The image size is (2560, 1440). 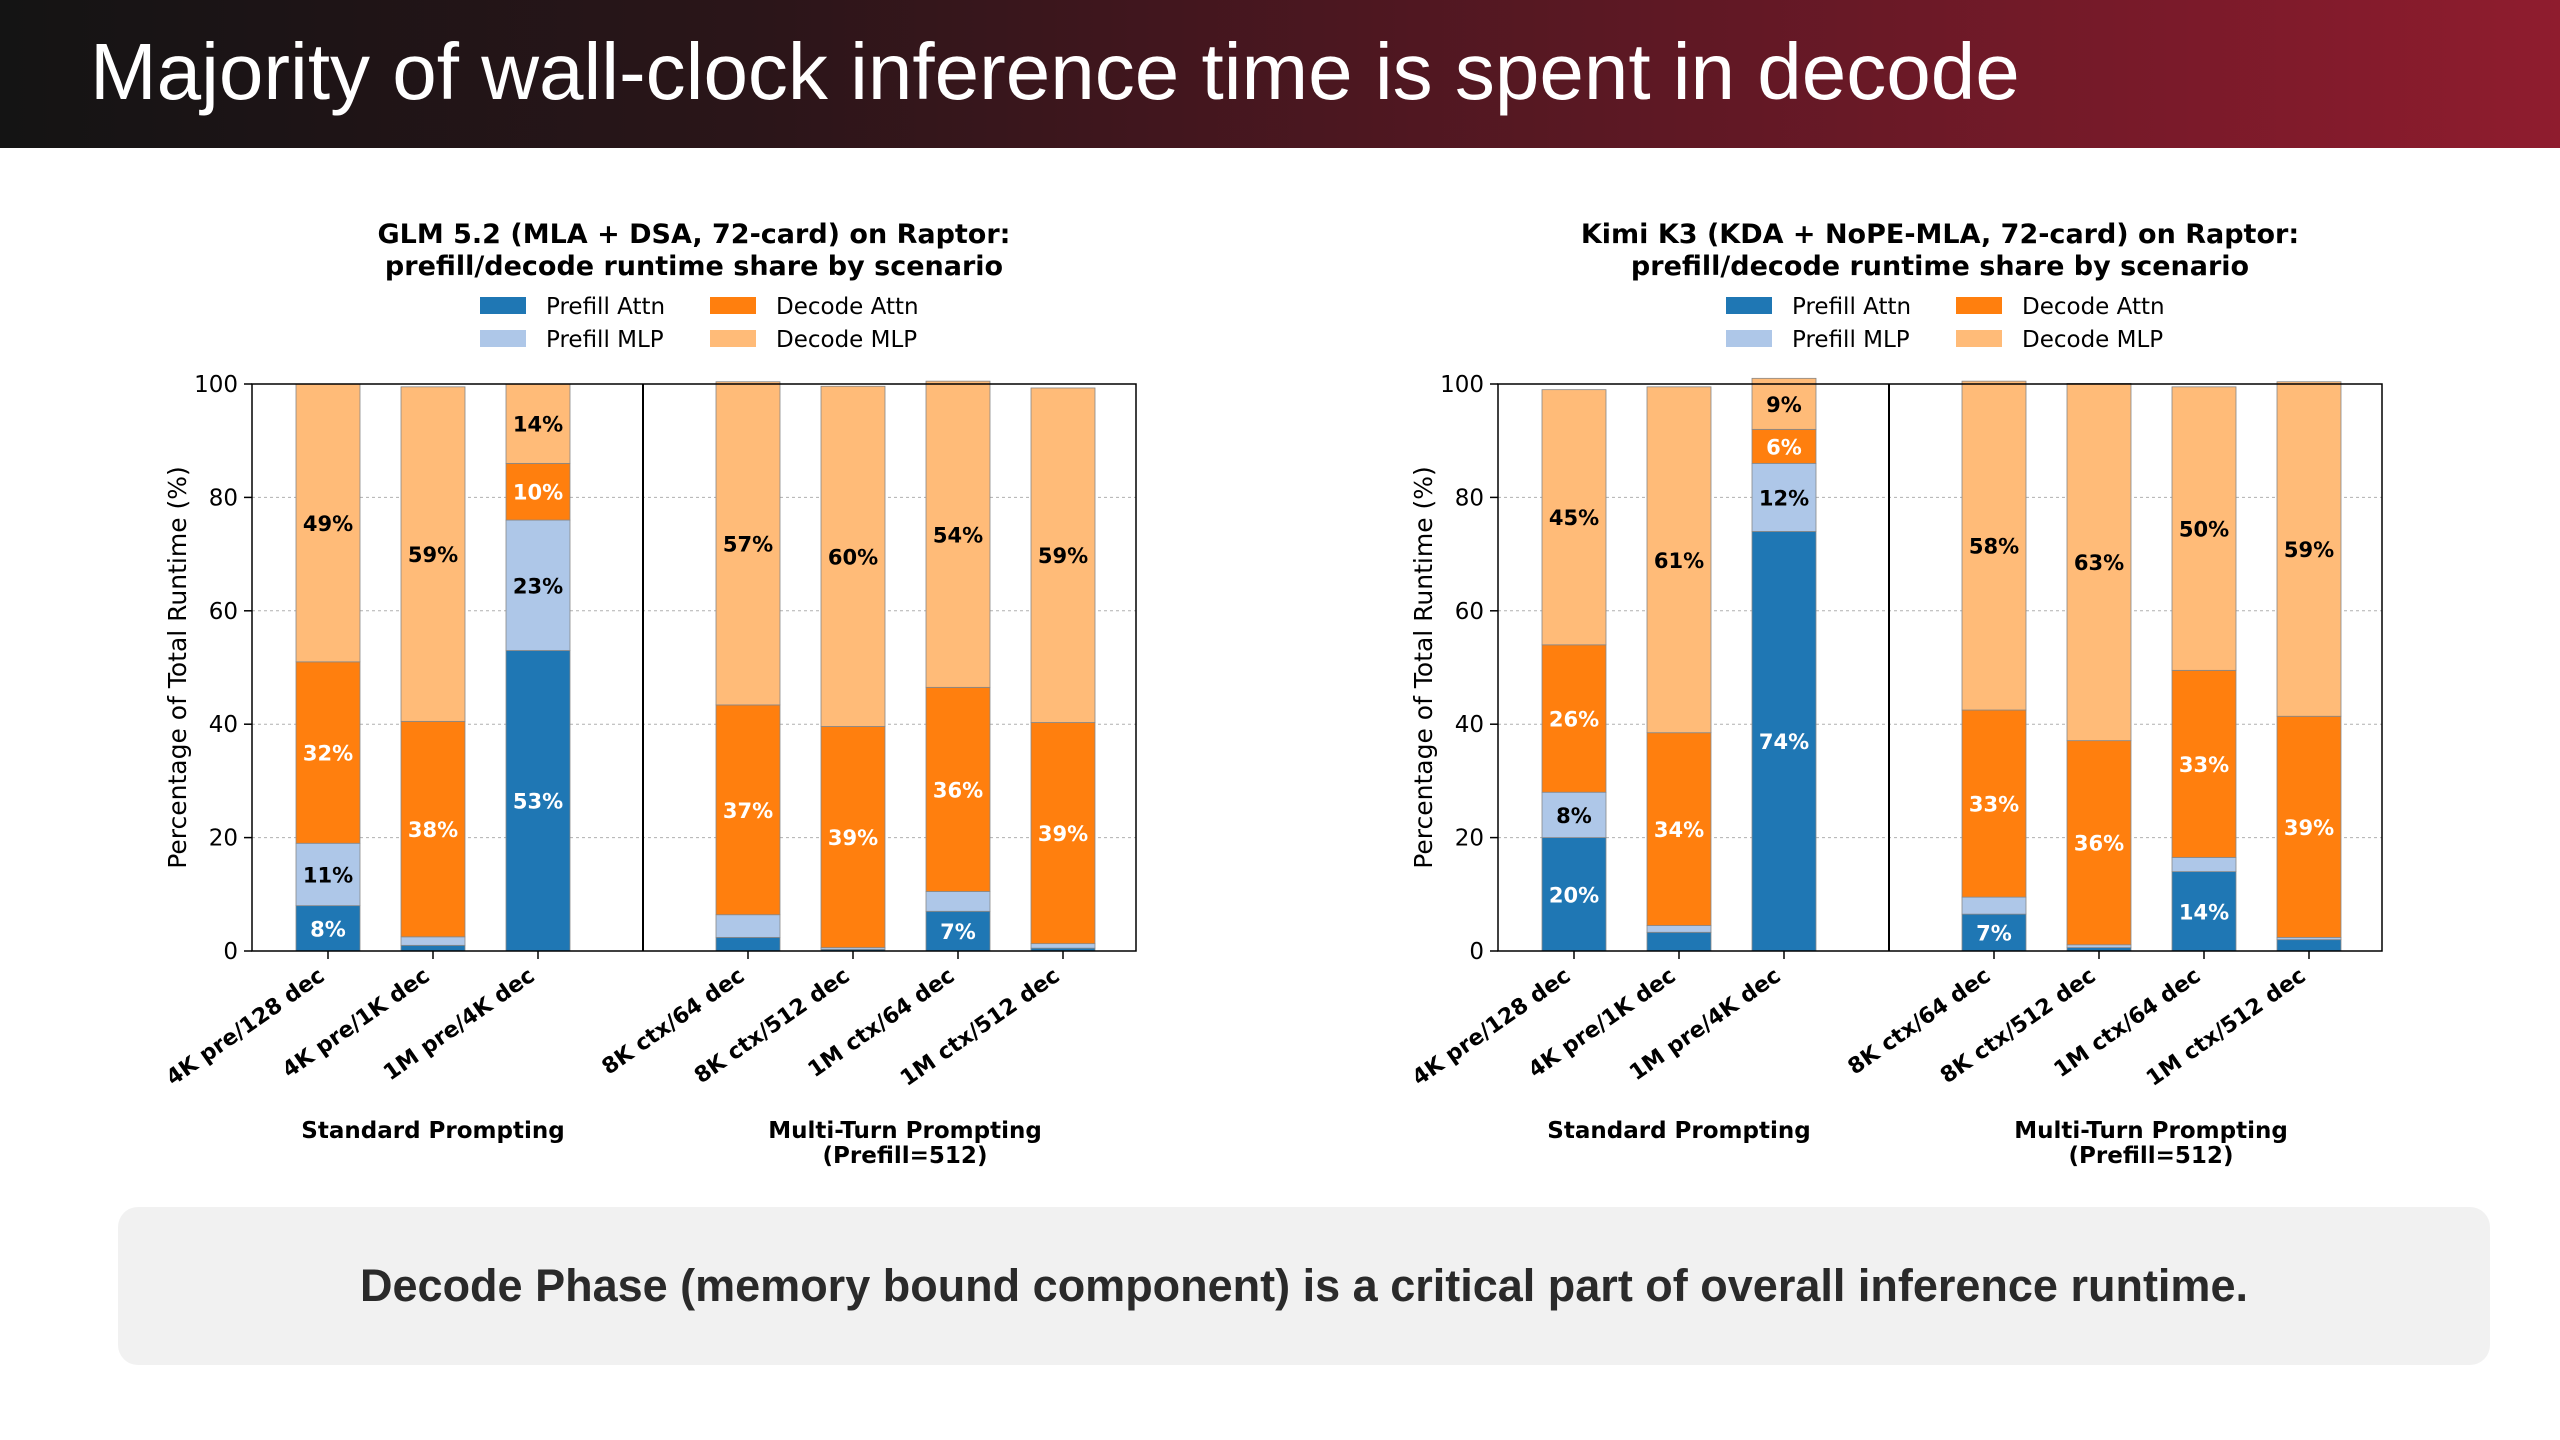 What do you see at coordinates (1749, 338) in the screenshot?
I see `kimi-legend-swatch-prefill-mlp` at bounding box center [1749, 338].